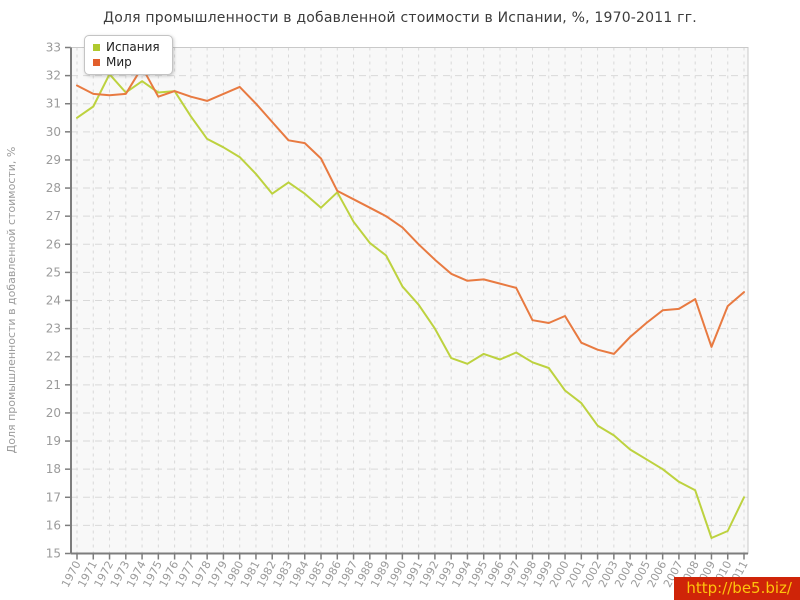  I want to click on y-tick-label: 18, so click(53, 469).